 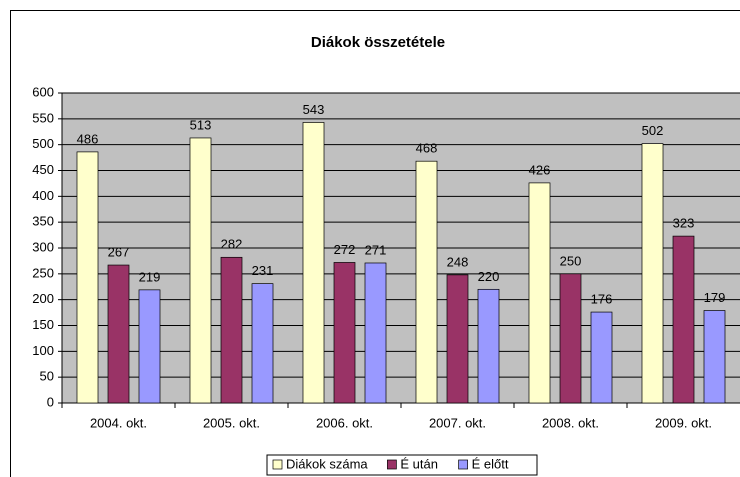 What do you see at coordinates (715, 297) in the screenshot?
I see `data-label: 179` at bounding box center [715, 297].